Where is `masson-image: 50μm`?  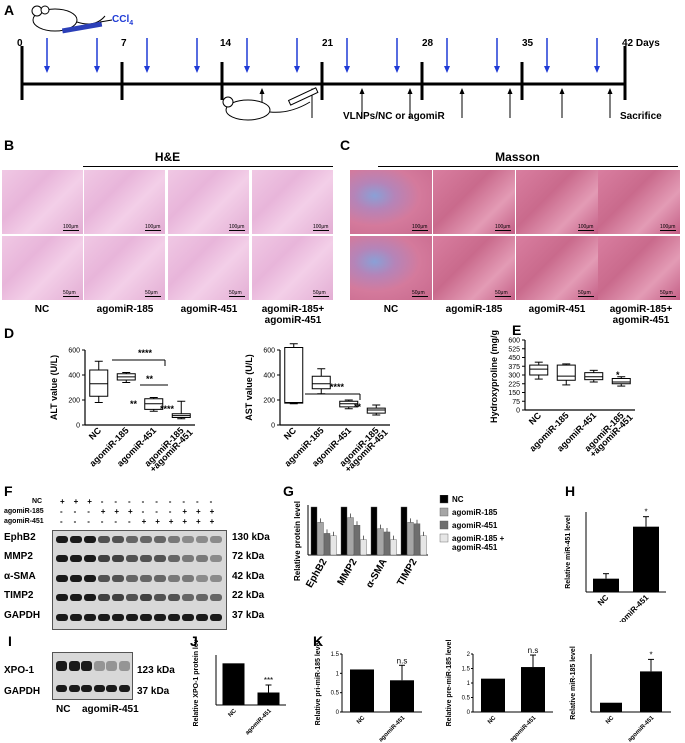 masson-image: 50μm is located at coordinates (557, 268).